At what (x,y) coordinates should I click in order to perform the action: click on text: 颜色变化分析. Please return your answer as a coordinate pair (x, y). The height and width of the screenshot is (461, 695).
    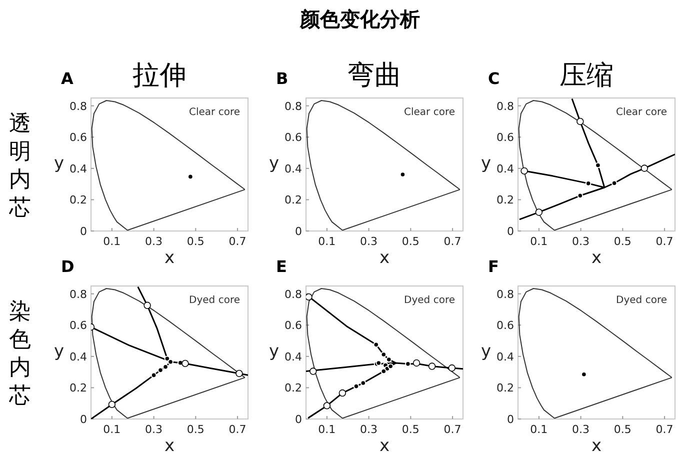
    Looking at the image, I should click on (359, 19).